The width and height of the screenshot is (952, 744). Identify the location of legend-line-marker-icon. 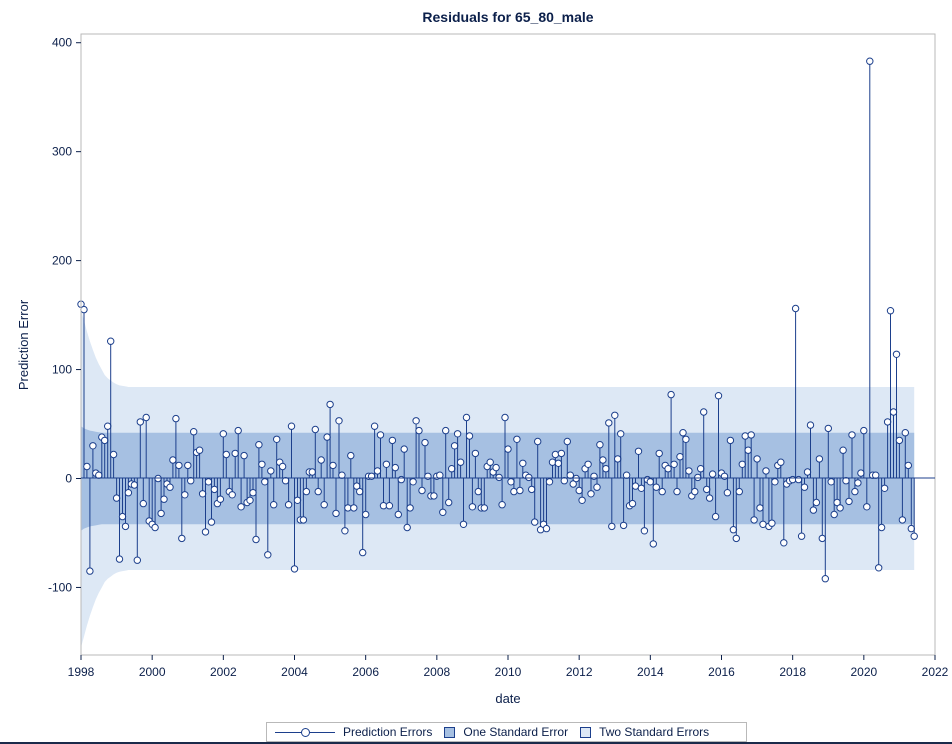
(305, 732).